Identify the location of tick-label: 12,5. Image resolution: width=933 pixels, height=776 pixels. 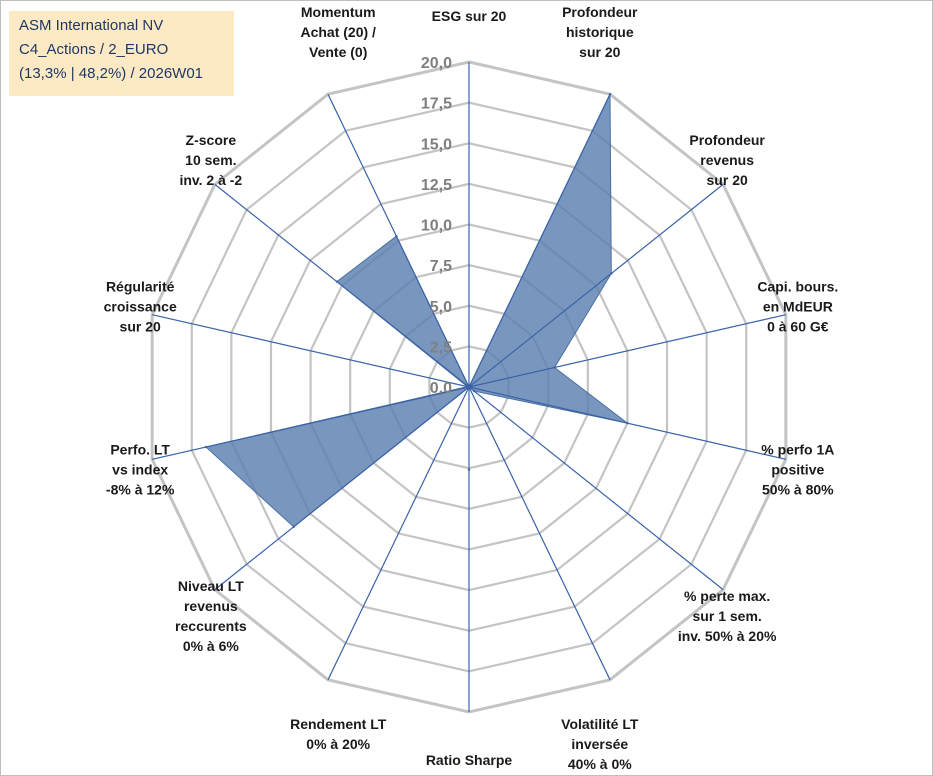
(436, 185).